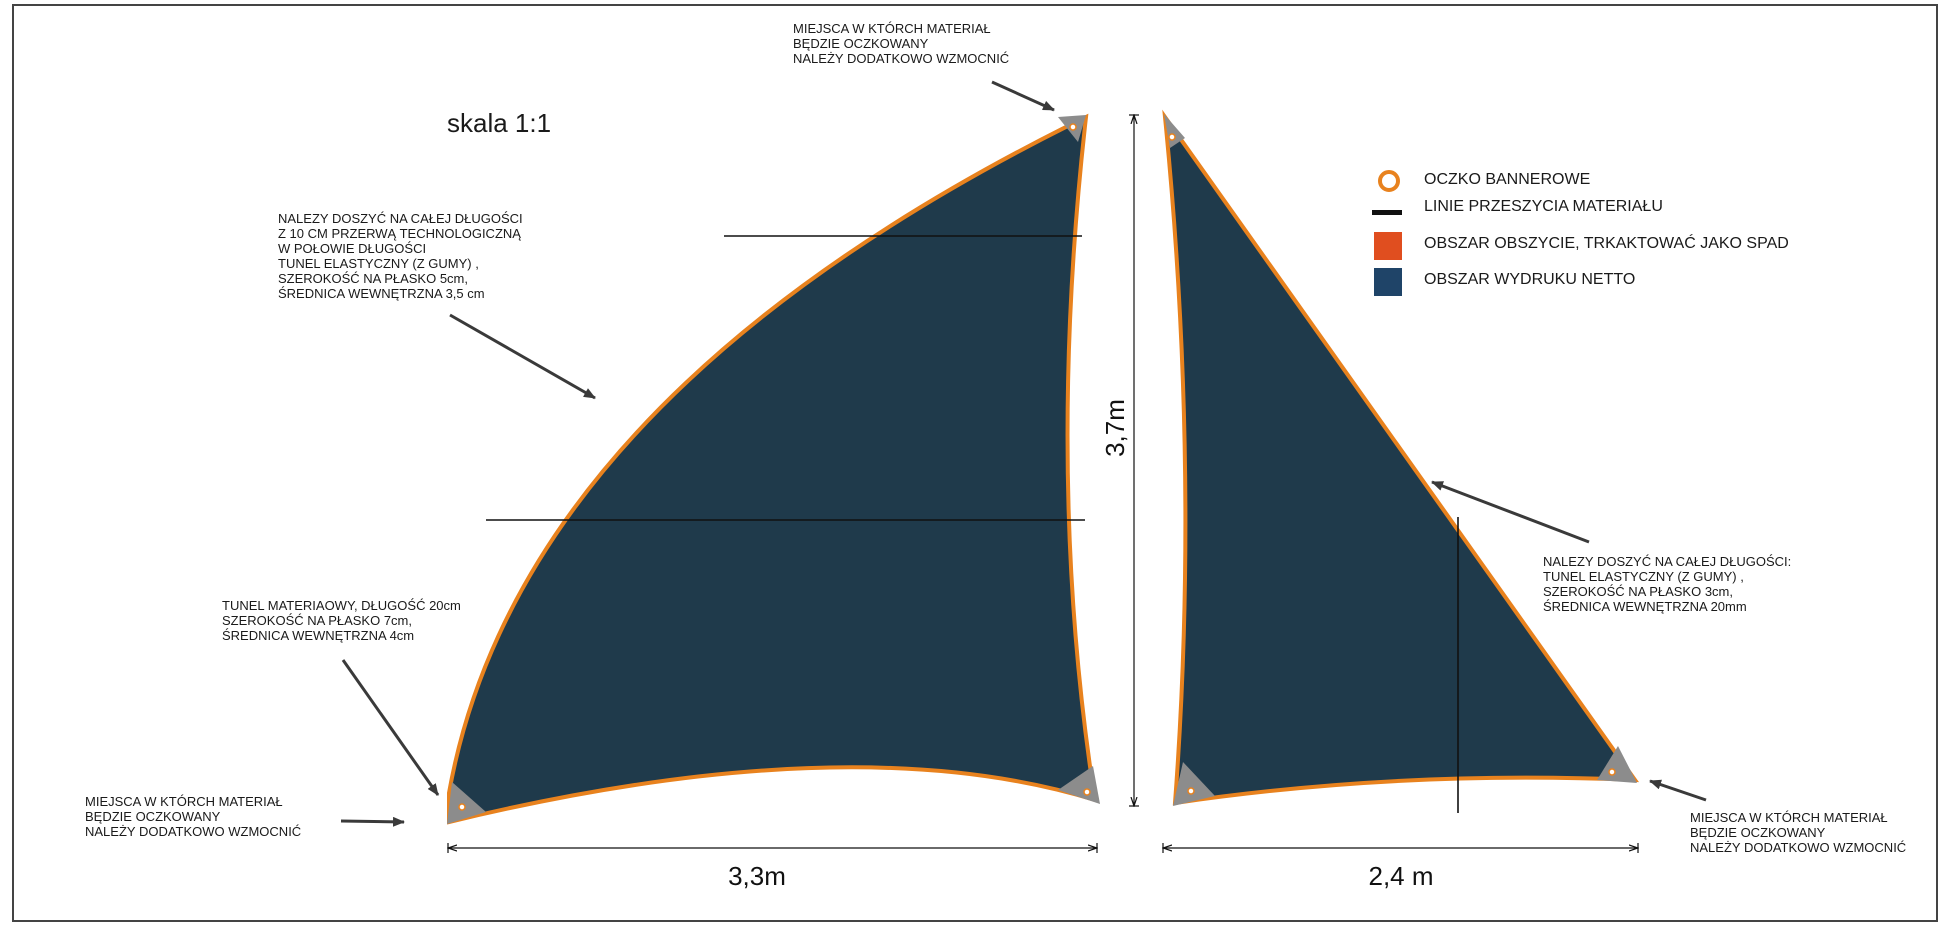 This screenshot has width=1950, height=928. I want to click on seam-line-icon, so click(1387, 212).